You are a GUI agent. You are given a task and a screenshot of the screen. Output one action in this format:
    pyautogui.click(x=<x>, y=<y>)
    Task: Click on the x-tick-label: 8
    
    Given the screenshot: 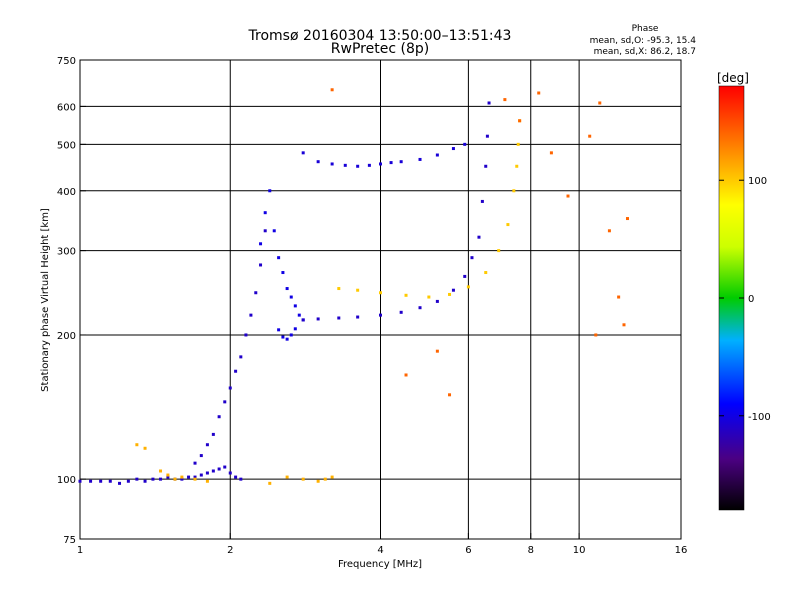 What is the action you would take?
    pyautogui.click(x=531, y=550)
    